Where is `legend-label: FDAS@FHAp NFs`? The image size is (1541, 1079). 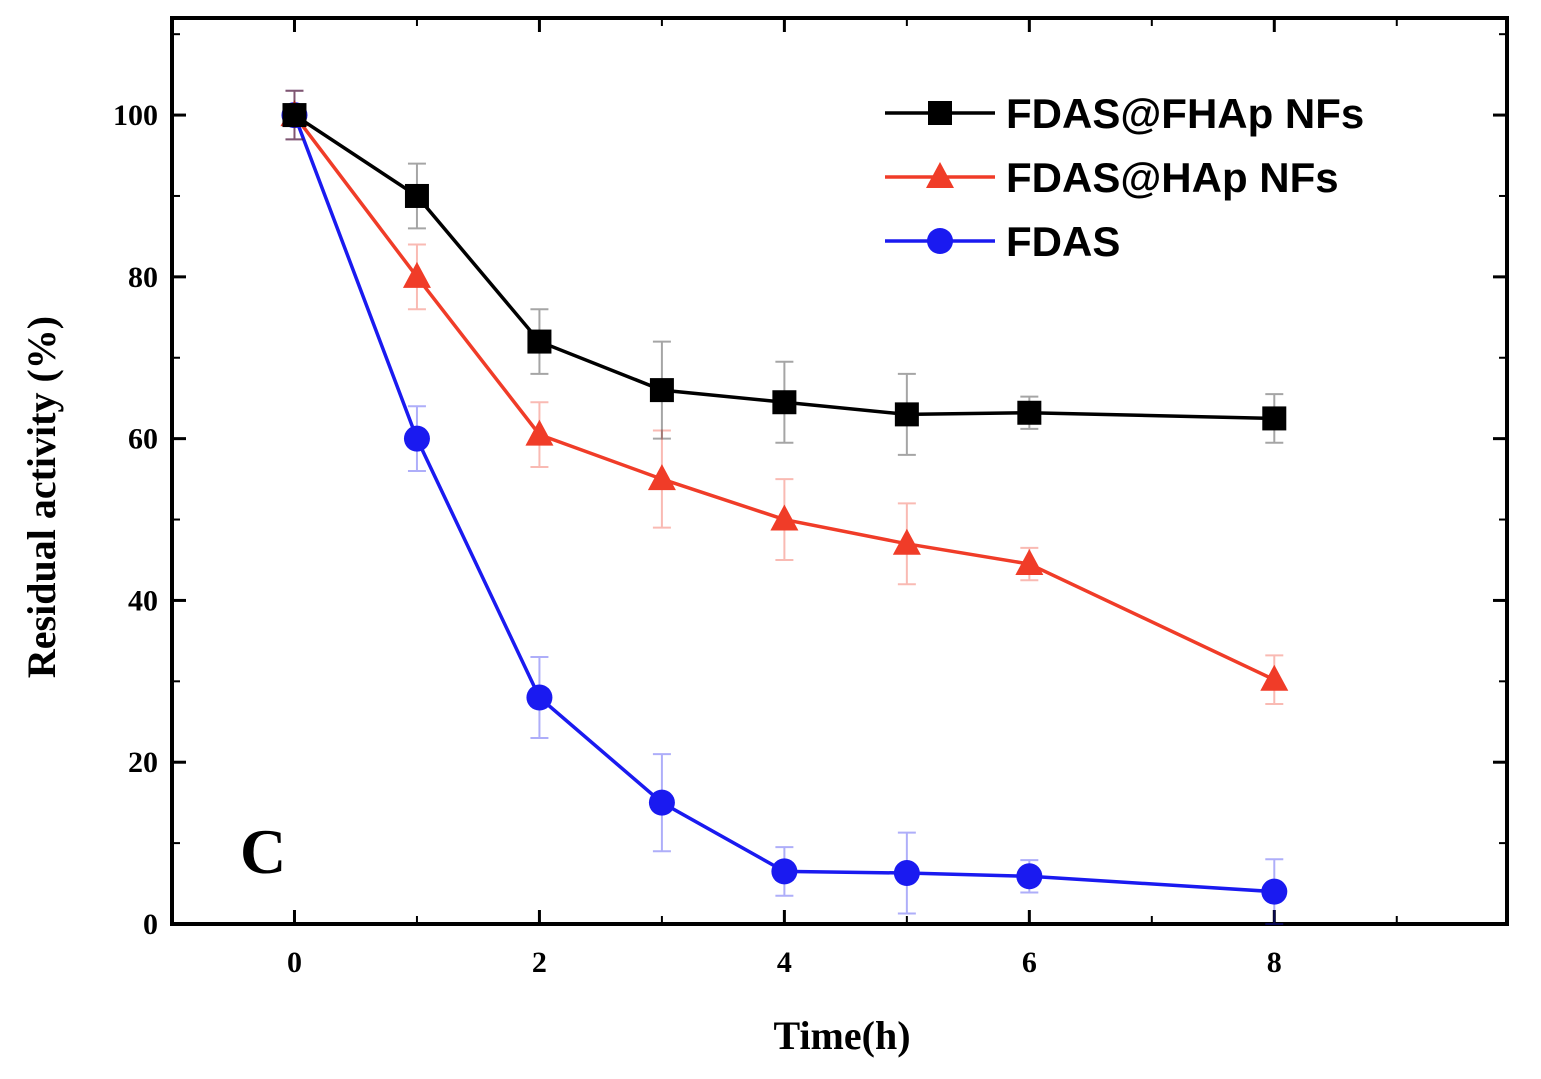 legend-label: FDAS@FHAp NFs is located at coordinates (1185, 113).